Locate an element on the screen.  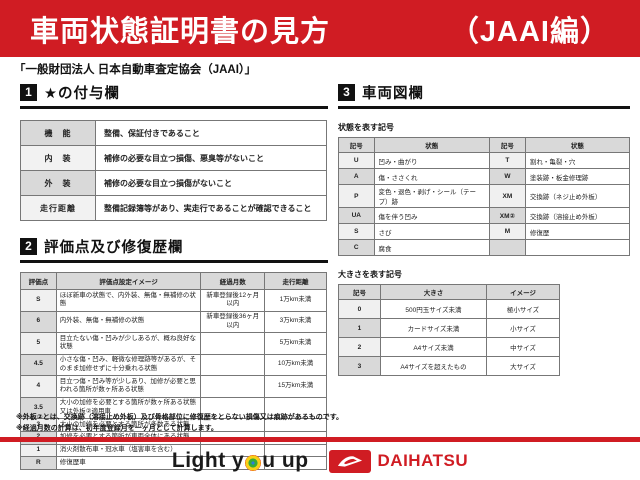
table-row: 5 目立たない傷・凹みが少しあるが、概ね良好な状態 5万km未満 is located at coordinates (173, 343).